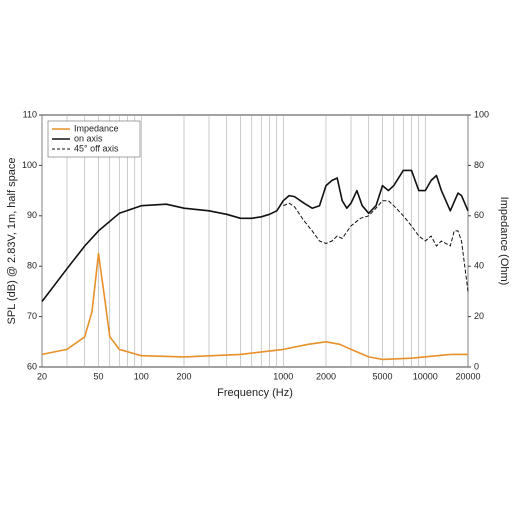 The height and width of the screenshot is (517, 512). I want to click on x-tick-label: 50, so click(98, 376).